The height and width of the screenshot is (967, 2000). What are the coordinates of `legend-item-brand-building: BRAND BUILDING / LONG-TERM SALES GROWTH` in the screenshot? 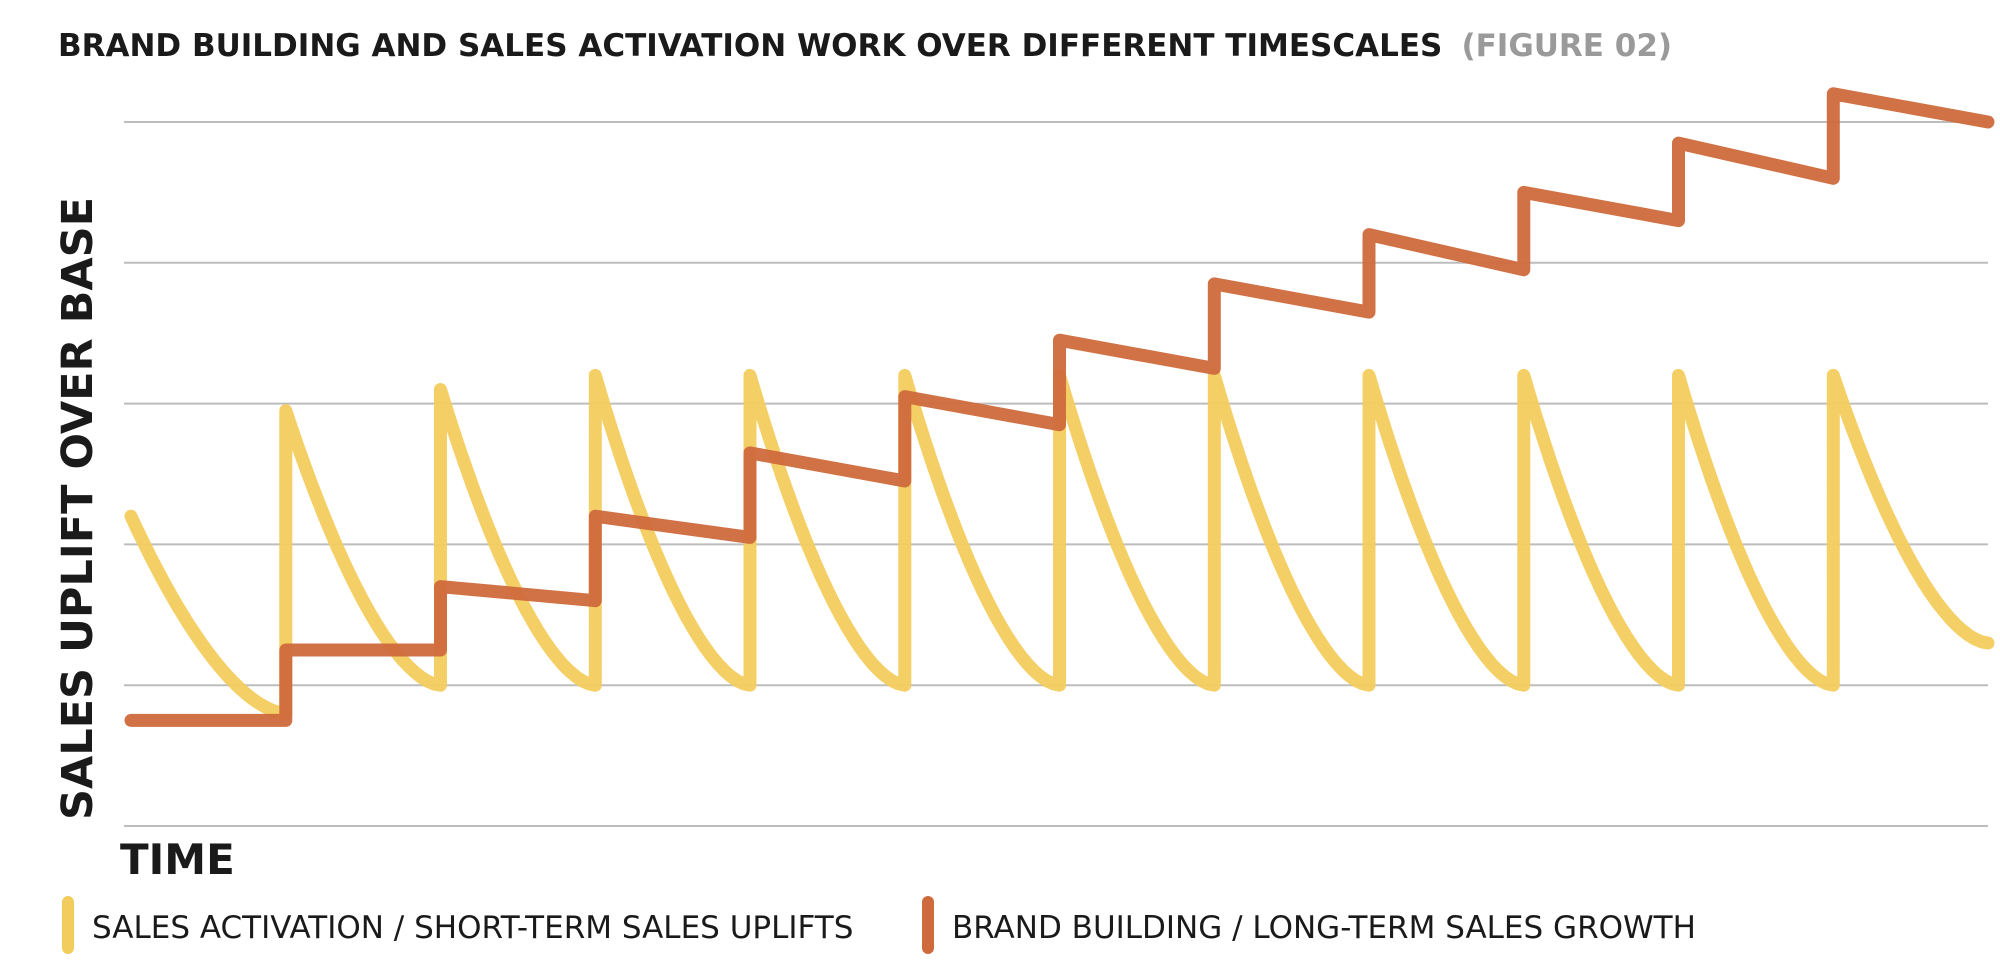 It's located at (1309, 925).